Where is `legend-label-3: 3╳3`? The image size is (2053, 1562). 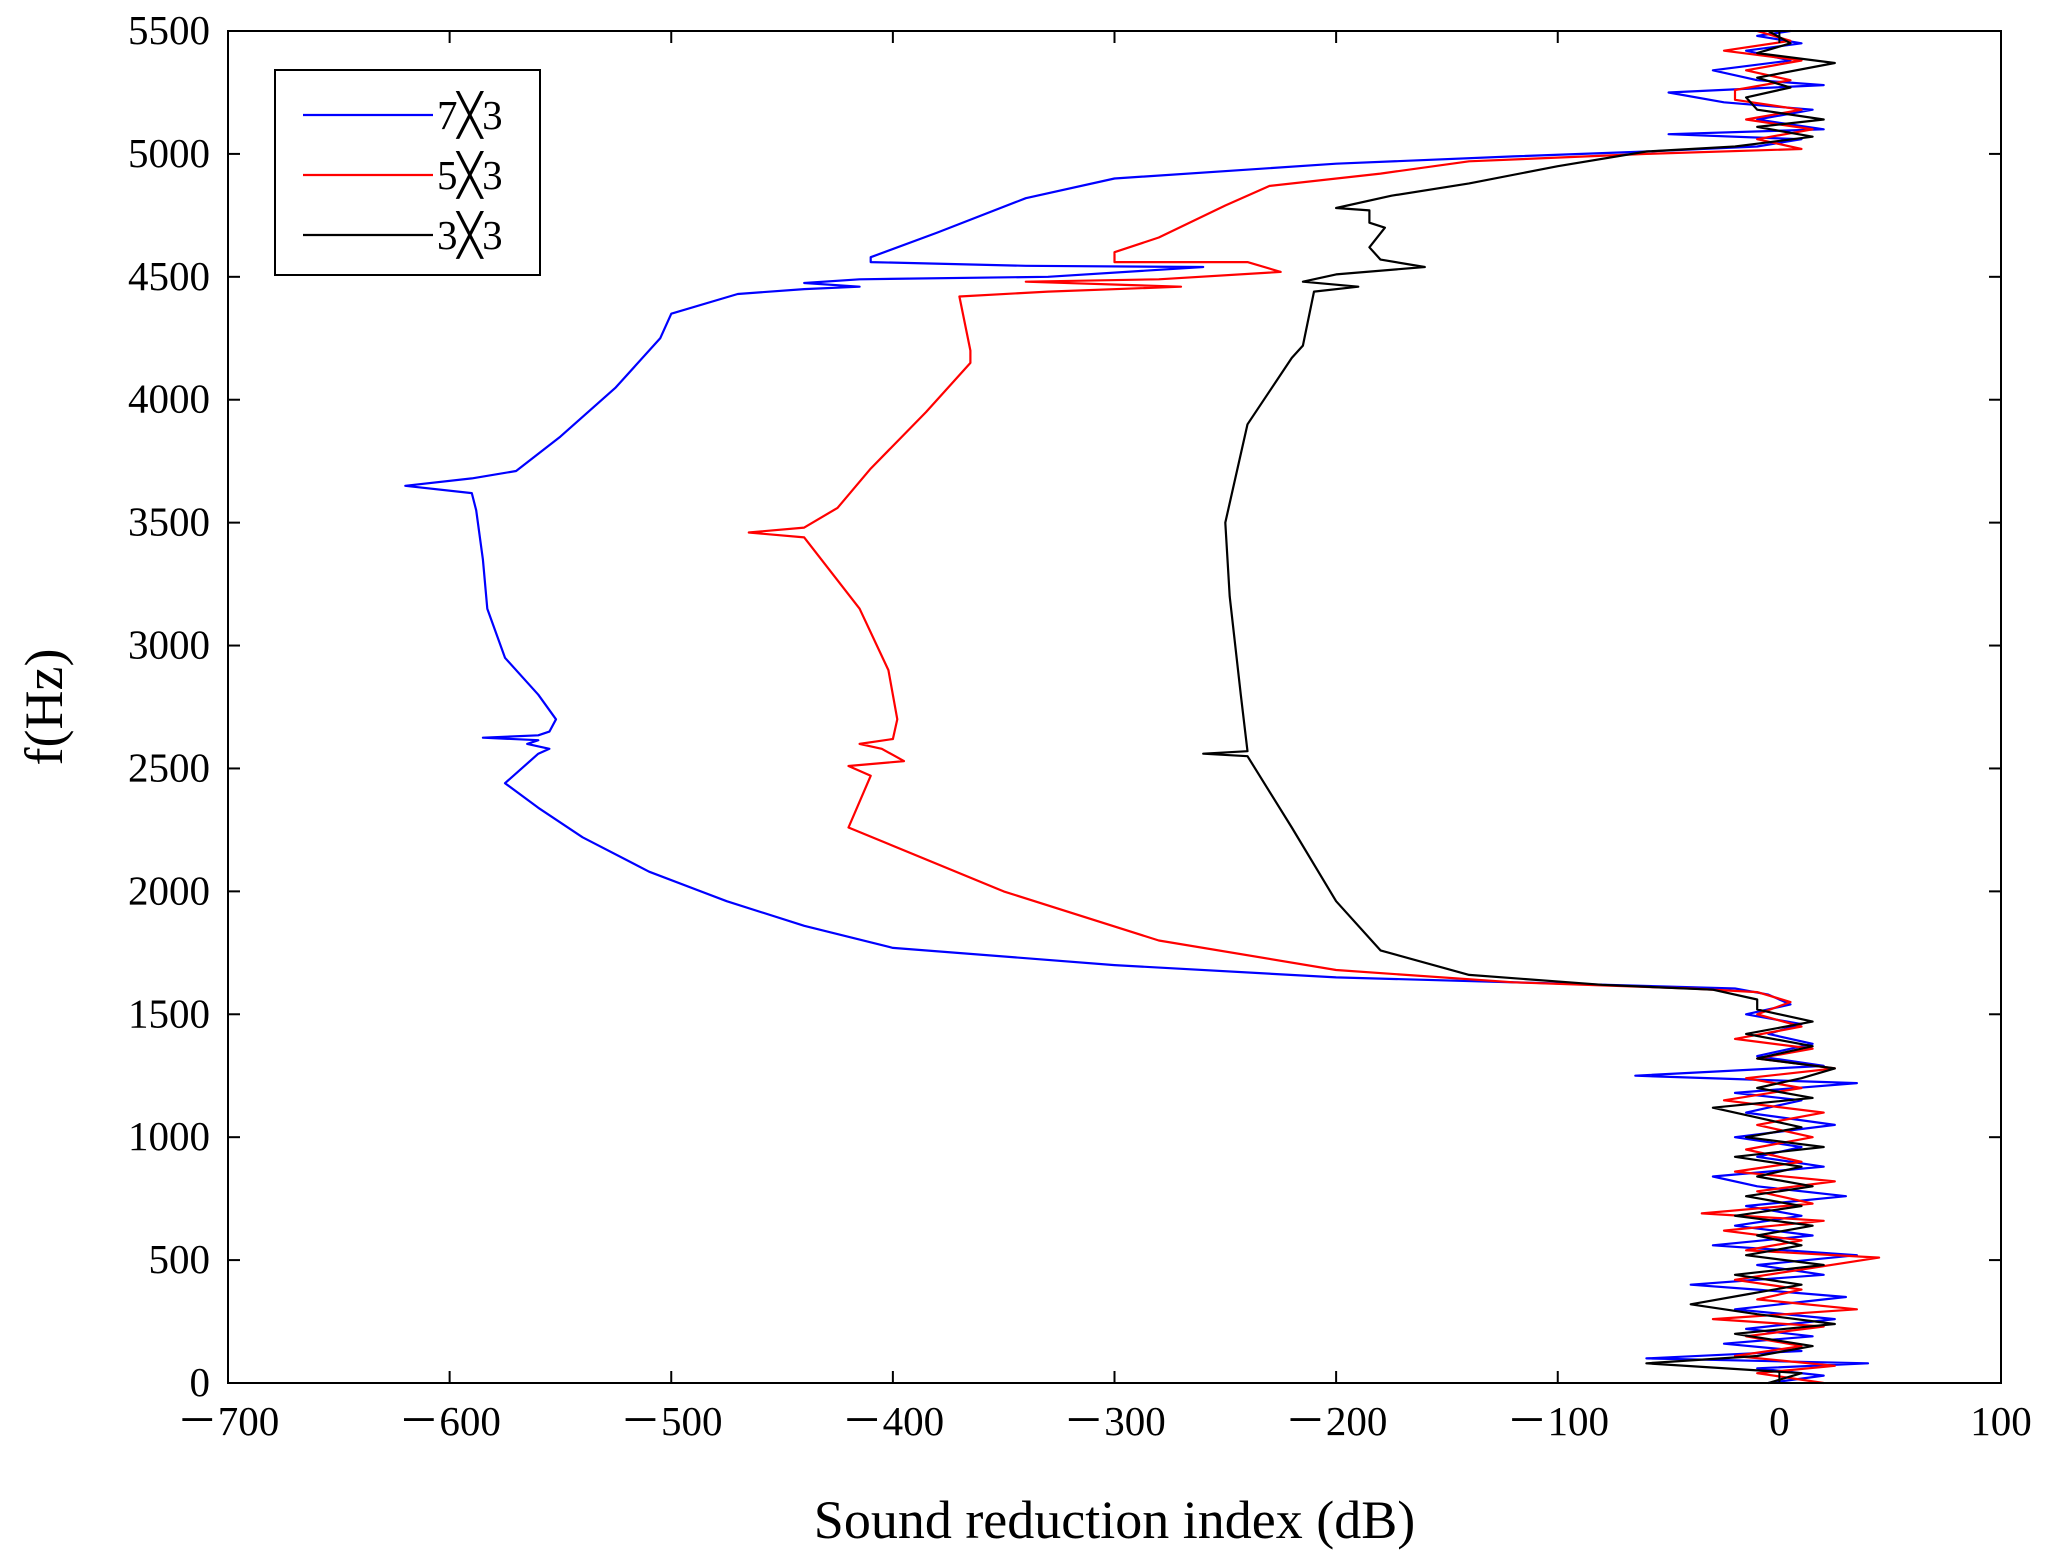
legend-label-3: 3╳3 is located at coordinates (470, 234).